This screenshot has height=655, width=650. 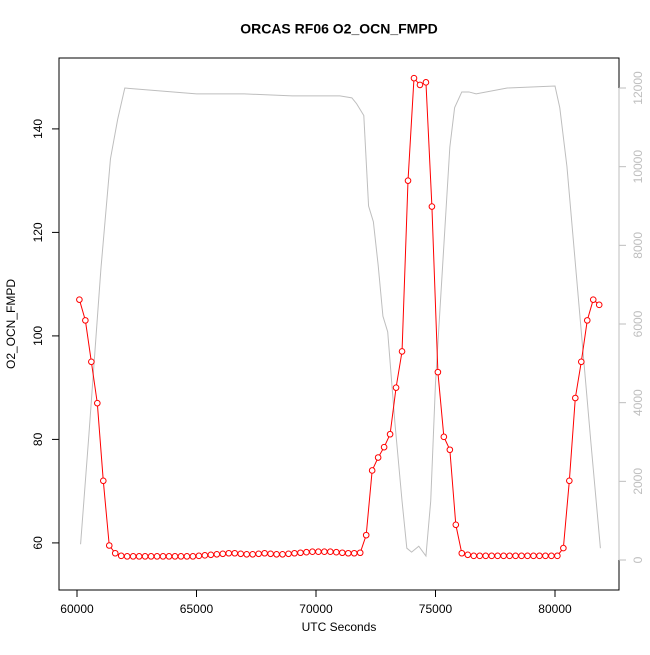 I want to click on chart-title: ORCAS RF06 O2_OCN_FMPD, so click(x=339, y=29).